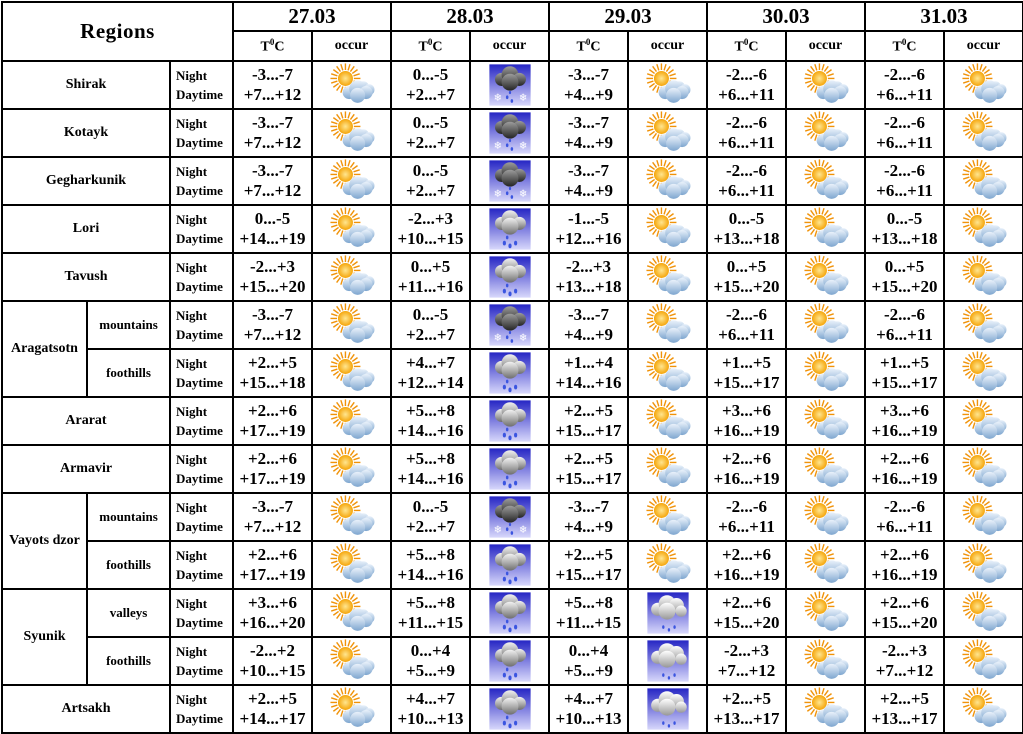 The width and height of the screenshot is (1023, 734). What do you see at coordinates (588, 421) in the screenshot?
I see `temperature-cell: +2...+5 +15...+17` at bounding box center [588, 421].